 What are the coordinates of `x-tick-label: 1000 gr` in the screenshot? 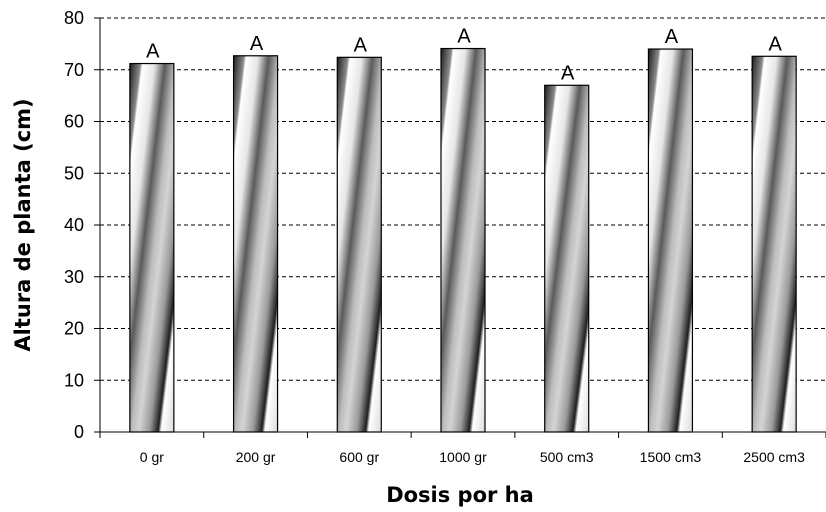 It's located at (463, 457).